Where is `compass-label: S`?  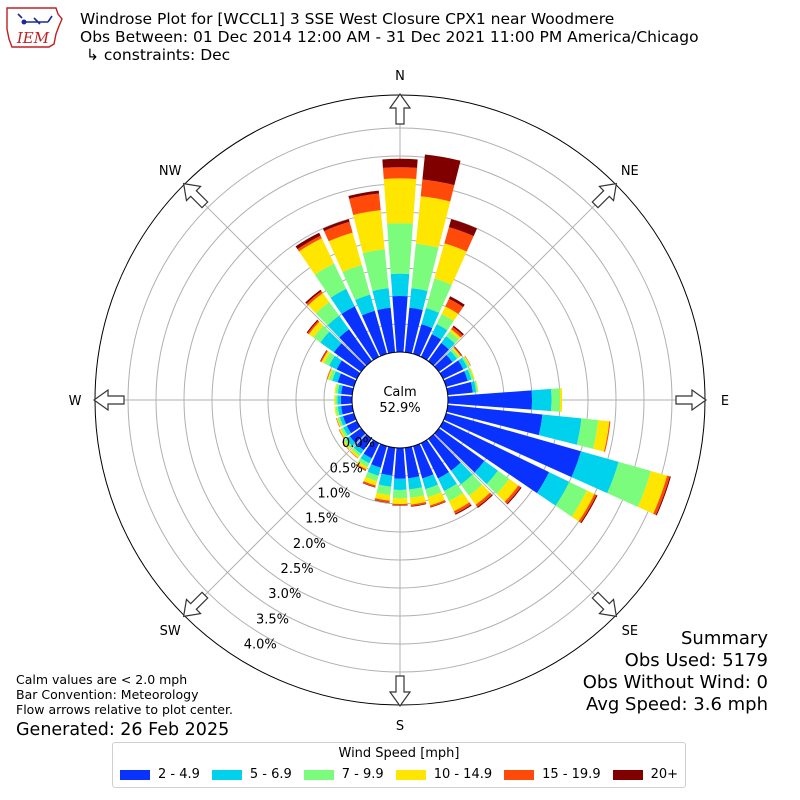
compass-label: S is located at coordinates (400, 726).